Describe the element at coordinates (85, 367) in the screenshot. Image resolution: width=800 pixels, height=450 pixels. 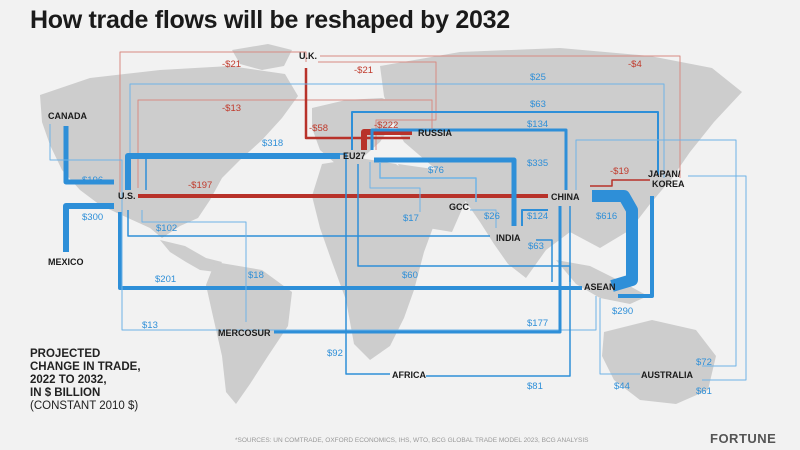
I see `legend-line-2: CHANGE IN TRADE,` at that location.